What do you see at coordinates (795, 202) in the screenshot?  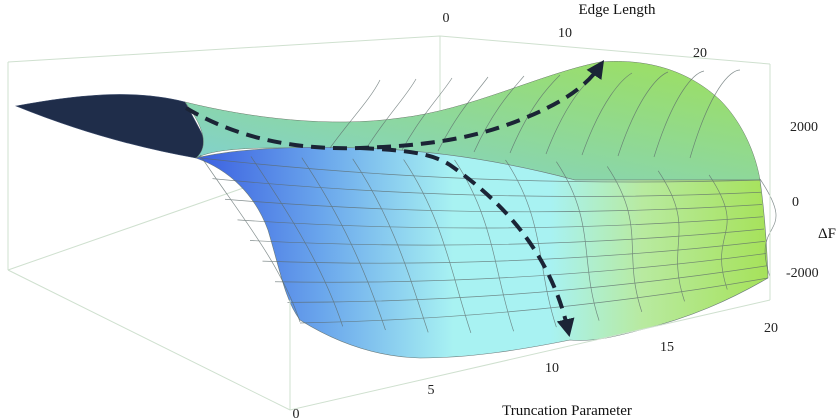 I see `tick-z-0: 0` at bounding box center [795, 202].